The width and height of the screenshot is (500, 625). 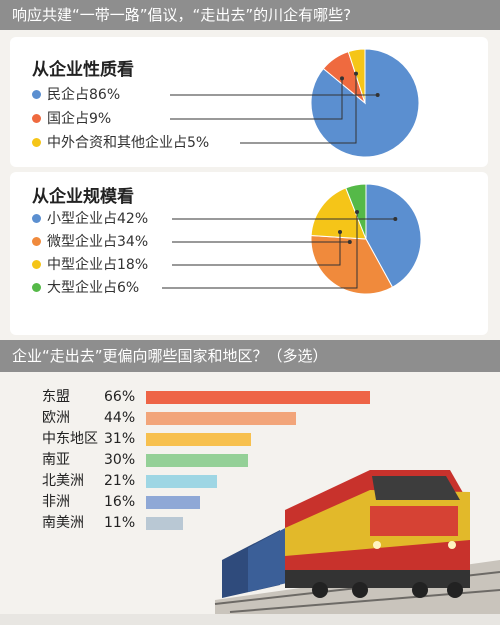 What do you see at coordinates (120, 502) in the screenshot?
I see `bar-value-label-5: 16%` at bounding box center [120, 502].